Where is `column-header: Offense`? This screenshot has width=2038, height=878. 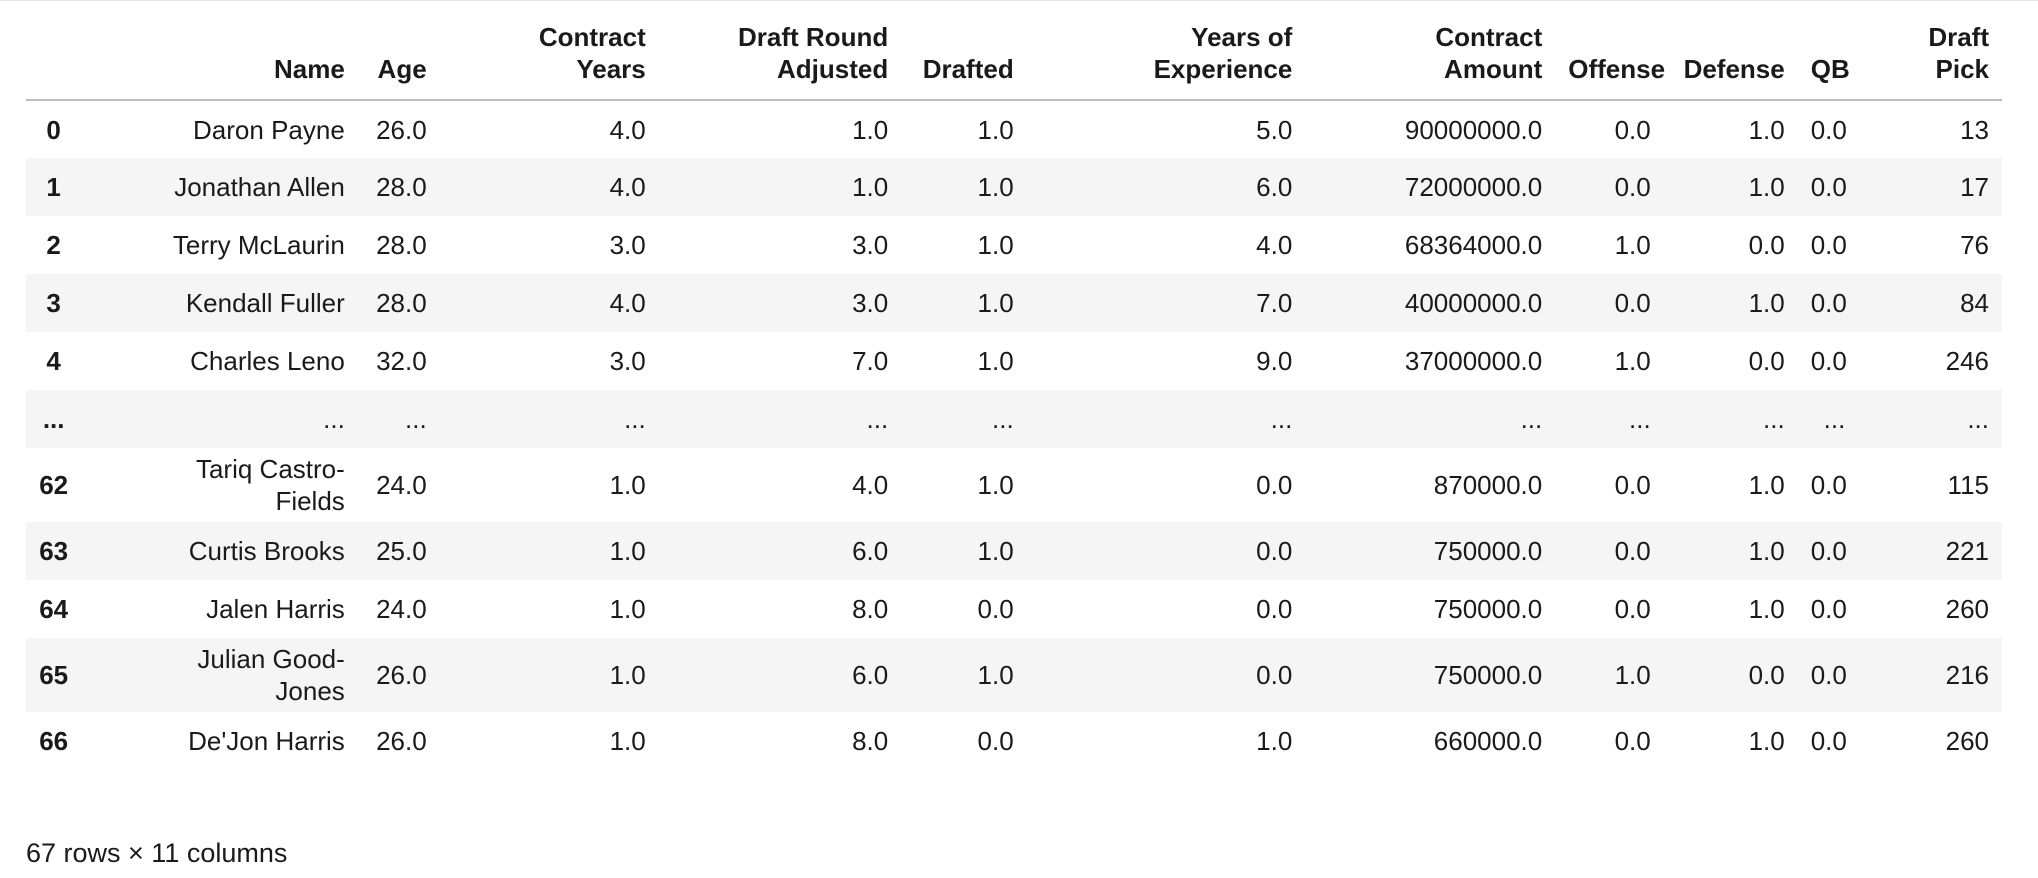
column-header: Offense is located at coordinates (1610, 57).